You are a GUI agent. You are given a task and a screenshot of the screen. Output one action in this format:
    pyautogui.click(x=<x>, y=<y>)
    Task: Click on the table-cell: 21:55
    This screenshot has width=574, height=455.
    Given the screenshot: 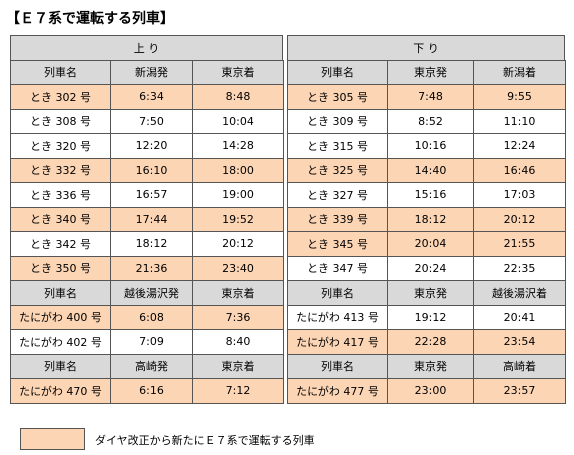 What is the action you would take?
    pyautogui.click(x=519, y=244)
    